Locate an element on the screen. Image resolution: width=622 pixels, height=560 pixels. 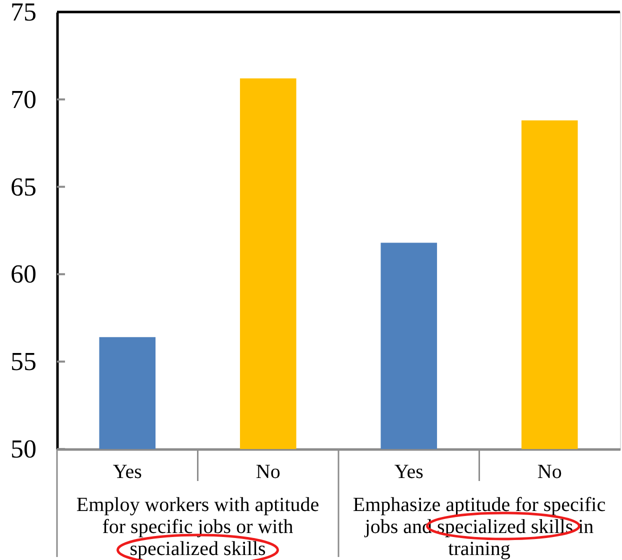
text: No is located at coordinates (549, 472).